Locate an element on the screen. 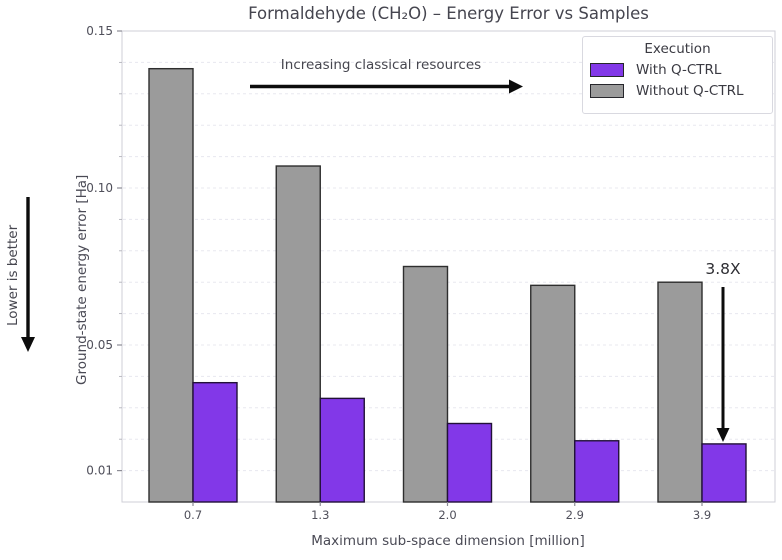  y-axis-label-wrap: Ground-state energy error [Ha] is located at coordinates (87, 280).